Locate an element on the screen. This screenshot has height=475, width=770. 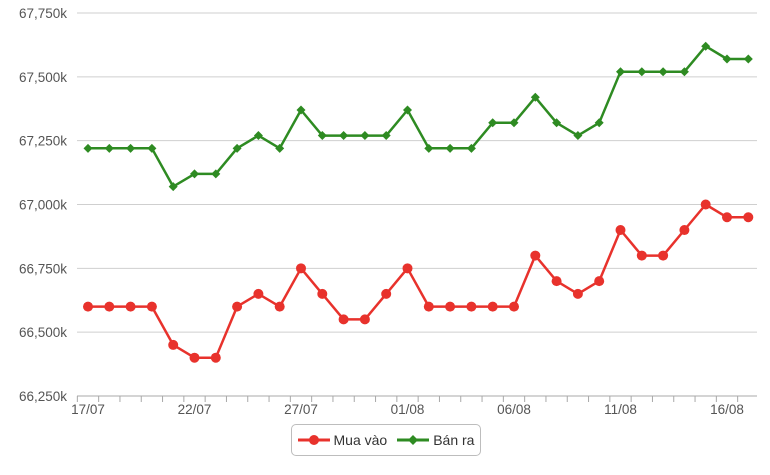
y-tick-label: 66,250k is located at coordinates (43, 396).